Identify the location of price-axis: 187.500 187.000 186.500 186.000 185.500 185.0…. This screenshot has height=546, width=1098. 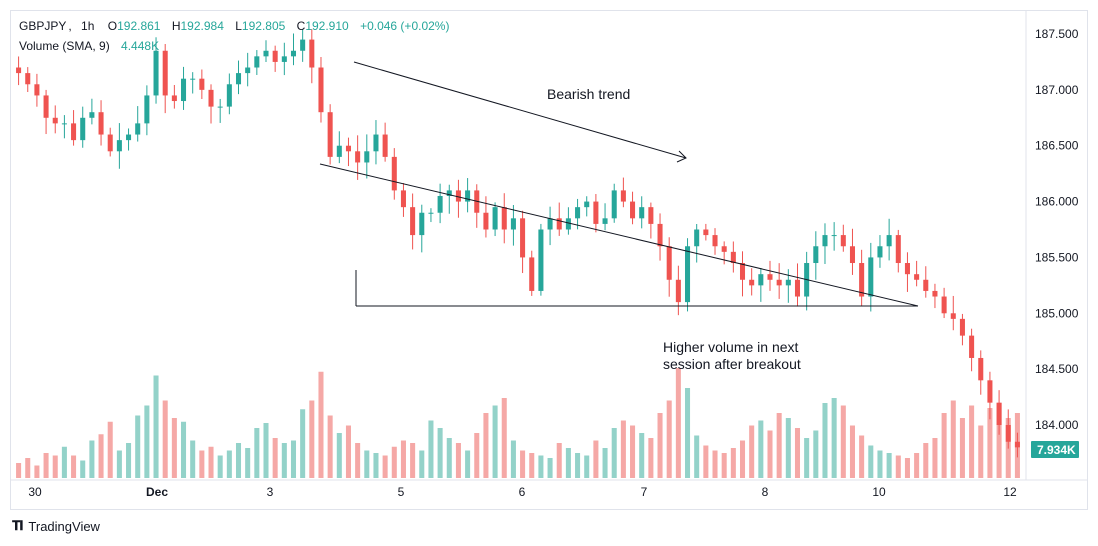
(1057, 229).